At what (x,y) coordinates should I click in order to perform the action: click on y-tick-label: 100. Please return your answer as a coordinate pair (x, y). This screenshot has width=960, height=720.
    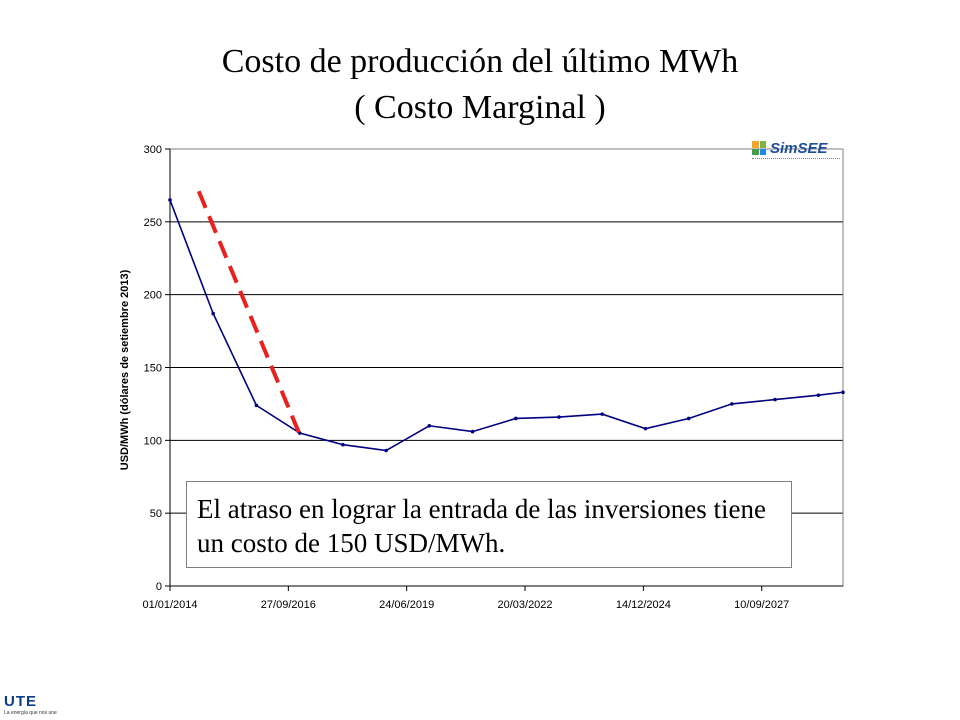
    Looking at the image, I should click on (153, 441).